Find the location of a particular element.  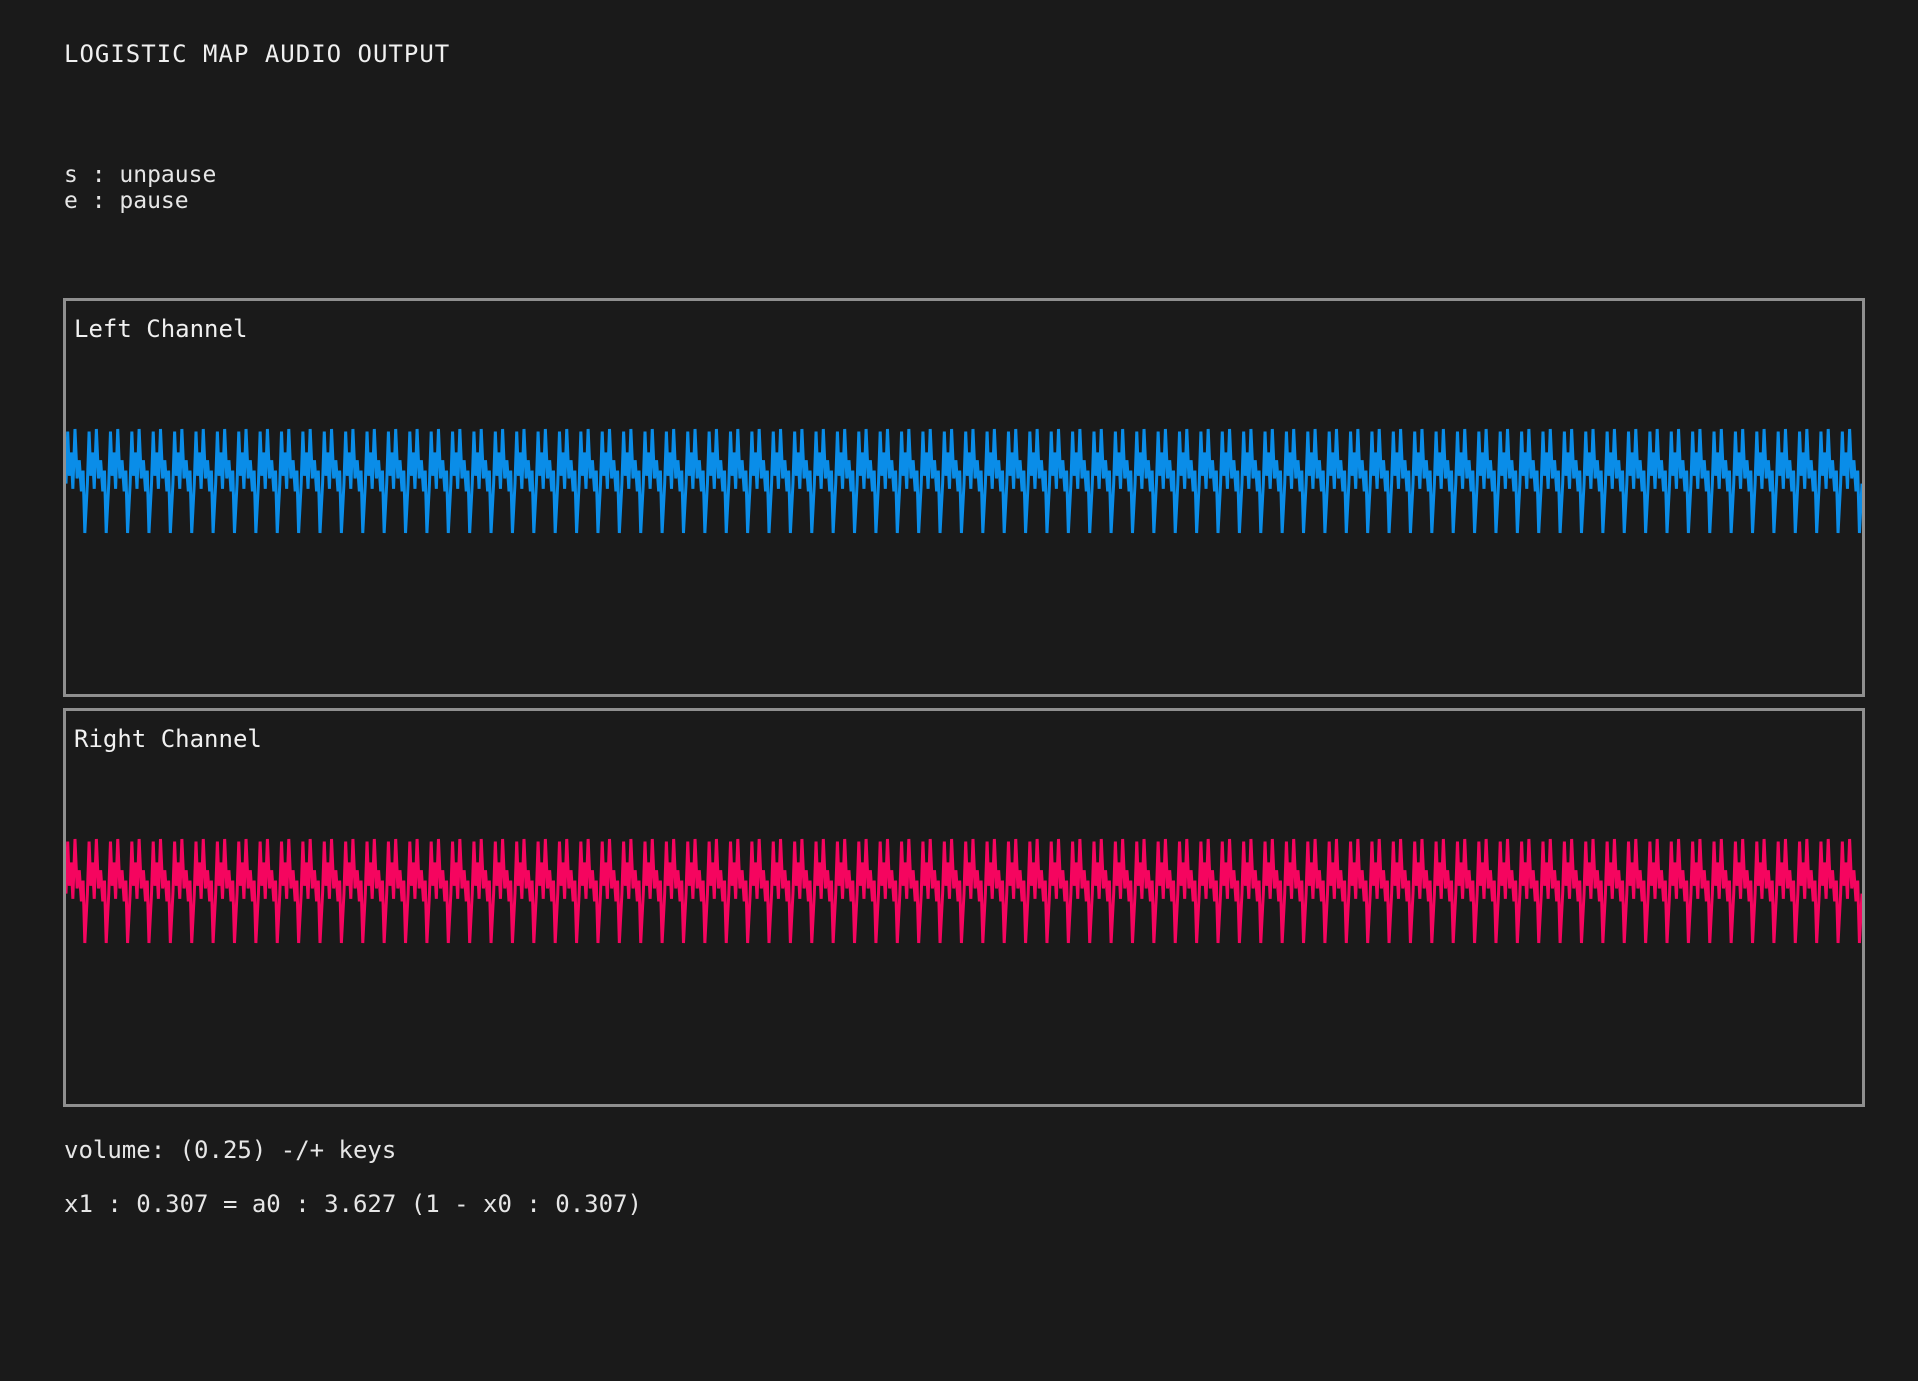

app-title: LOGISTIC MAP AUDIO OUTPUT is located at coordinates (257, 54).